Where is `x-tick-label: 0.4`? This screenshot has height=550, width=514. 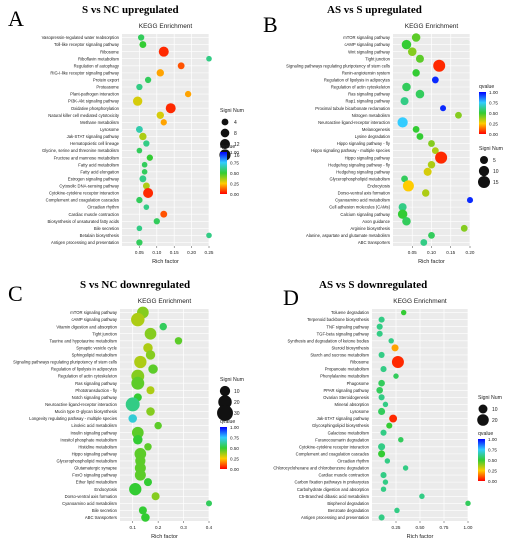 x-tick-label: 0.4 is located at coordinates (209, 527).